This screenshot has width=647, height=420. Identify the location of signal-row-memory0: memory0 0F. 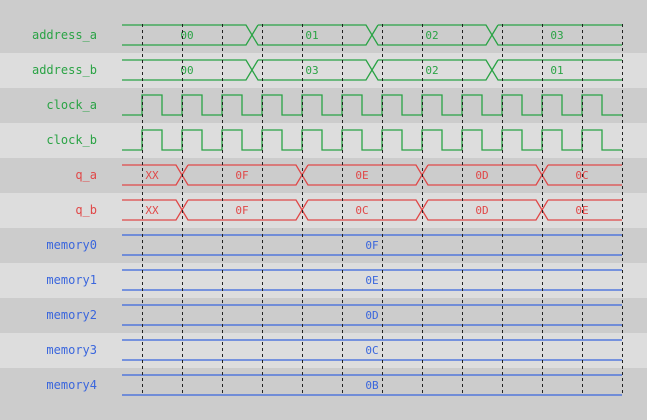
(334, 245).